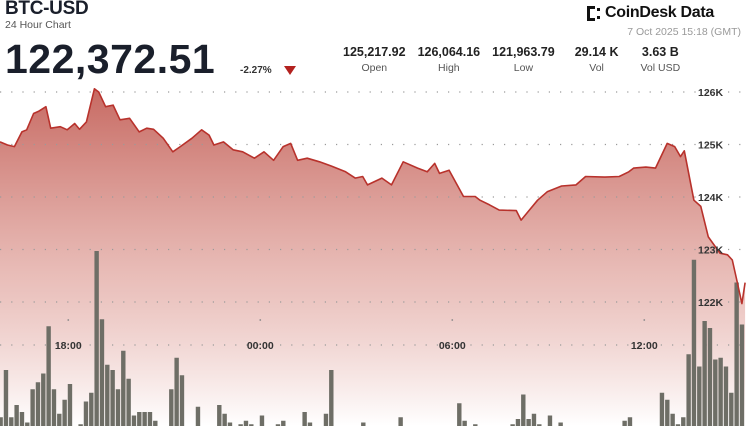 The width and height of the screenshot is (750, 433). Describe the element at coordinates (260, 346) in the screenshot. I see `x-tick-label: 00:00` at that location.